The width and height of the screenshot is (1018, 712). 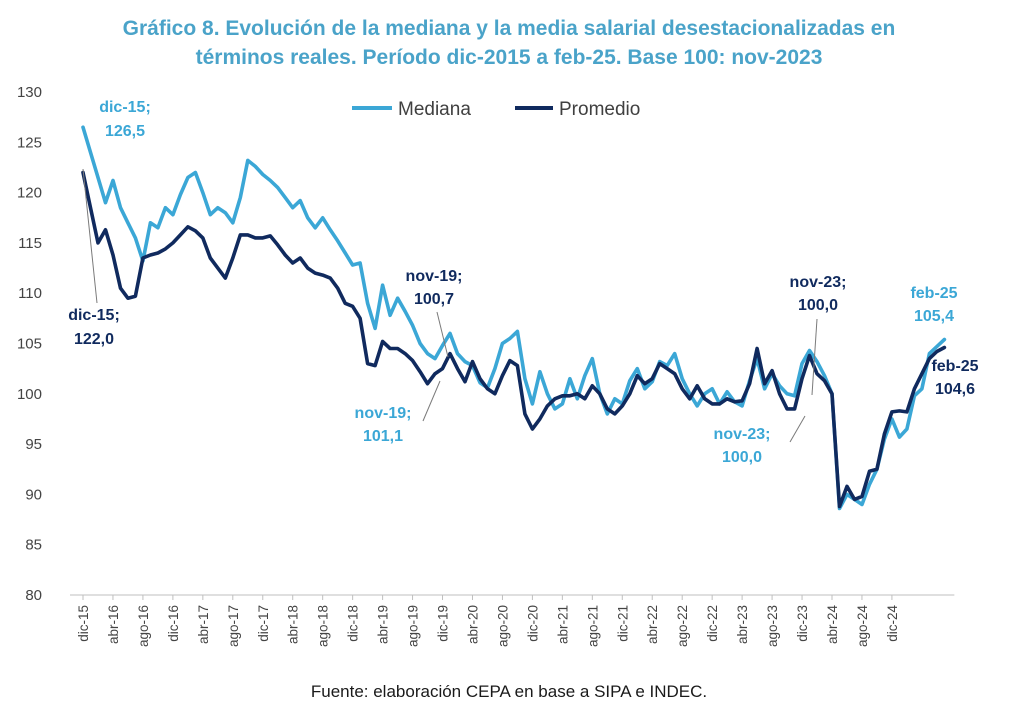 What do you see at coordinates (353, 623) in the screenshot?
I see `x-tick-label: dic-18` at bounding box center [353, 623].